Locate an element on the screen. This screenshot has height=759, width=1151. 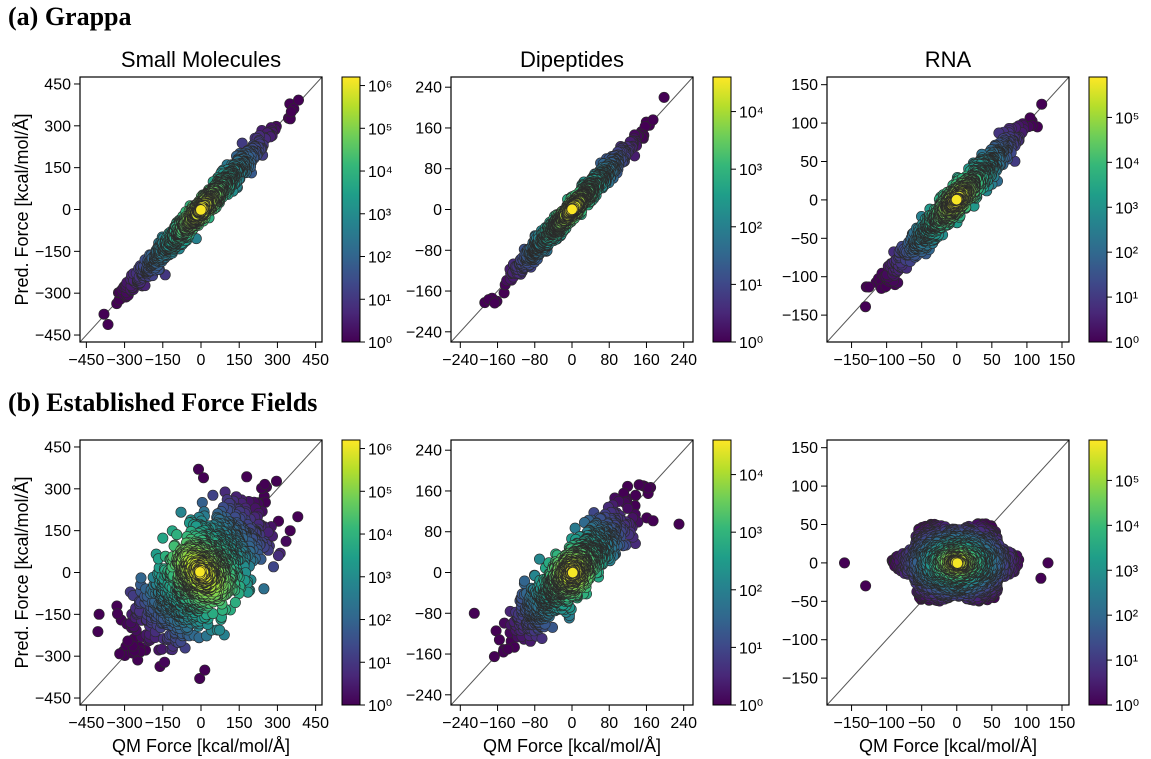
y-tick-label: −100 is located at coordinates (800, 277).